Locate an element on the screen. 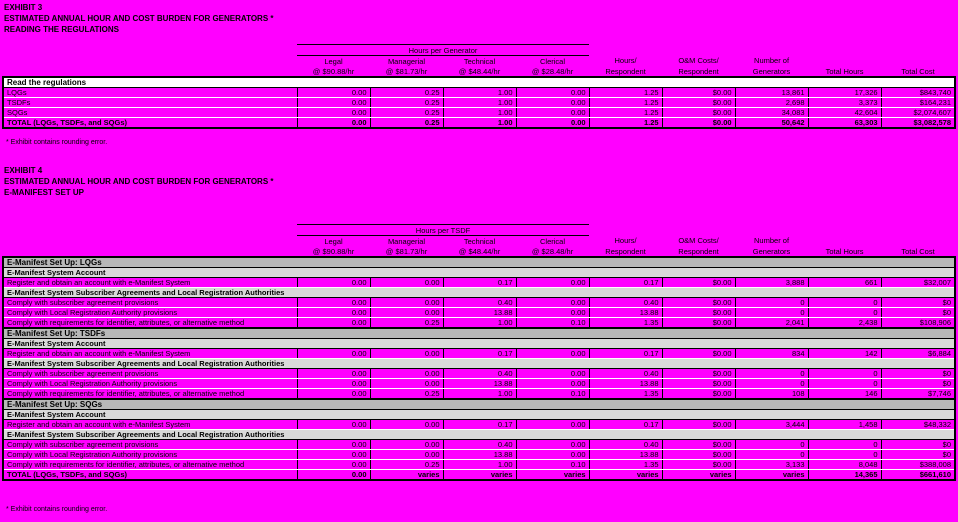 This screenshot has width=958, height=522. section-label: E-Manifest Set Up: SQGs is located at coordinates (479, 404).